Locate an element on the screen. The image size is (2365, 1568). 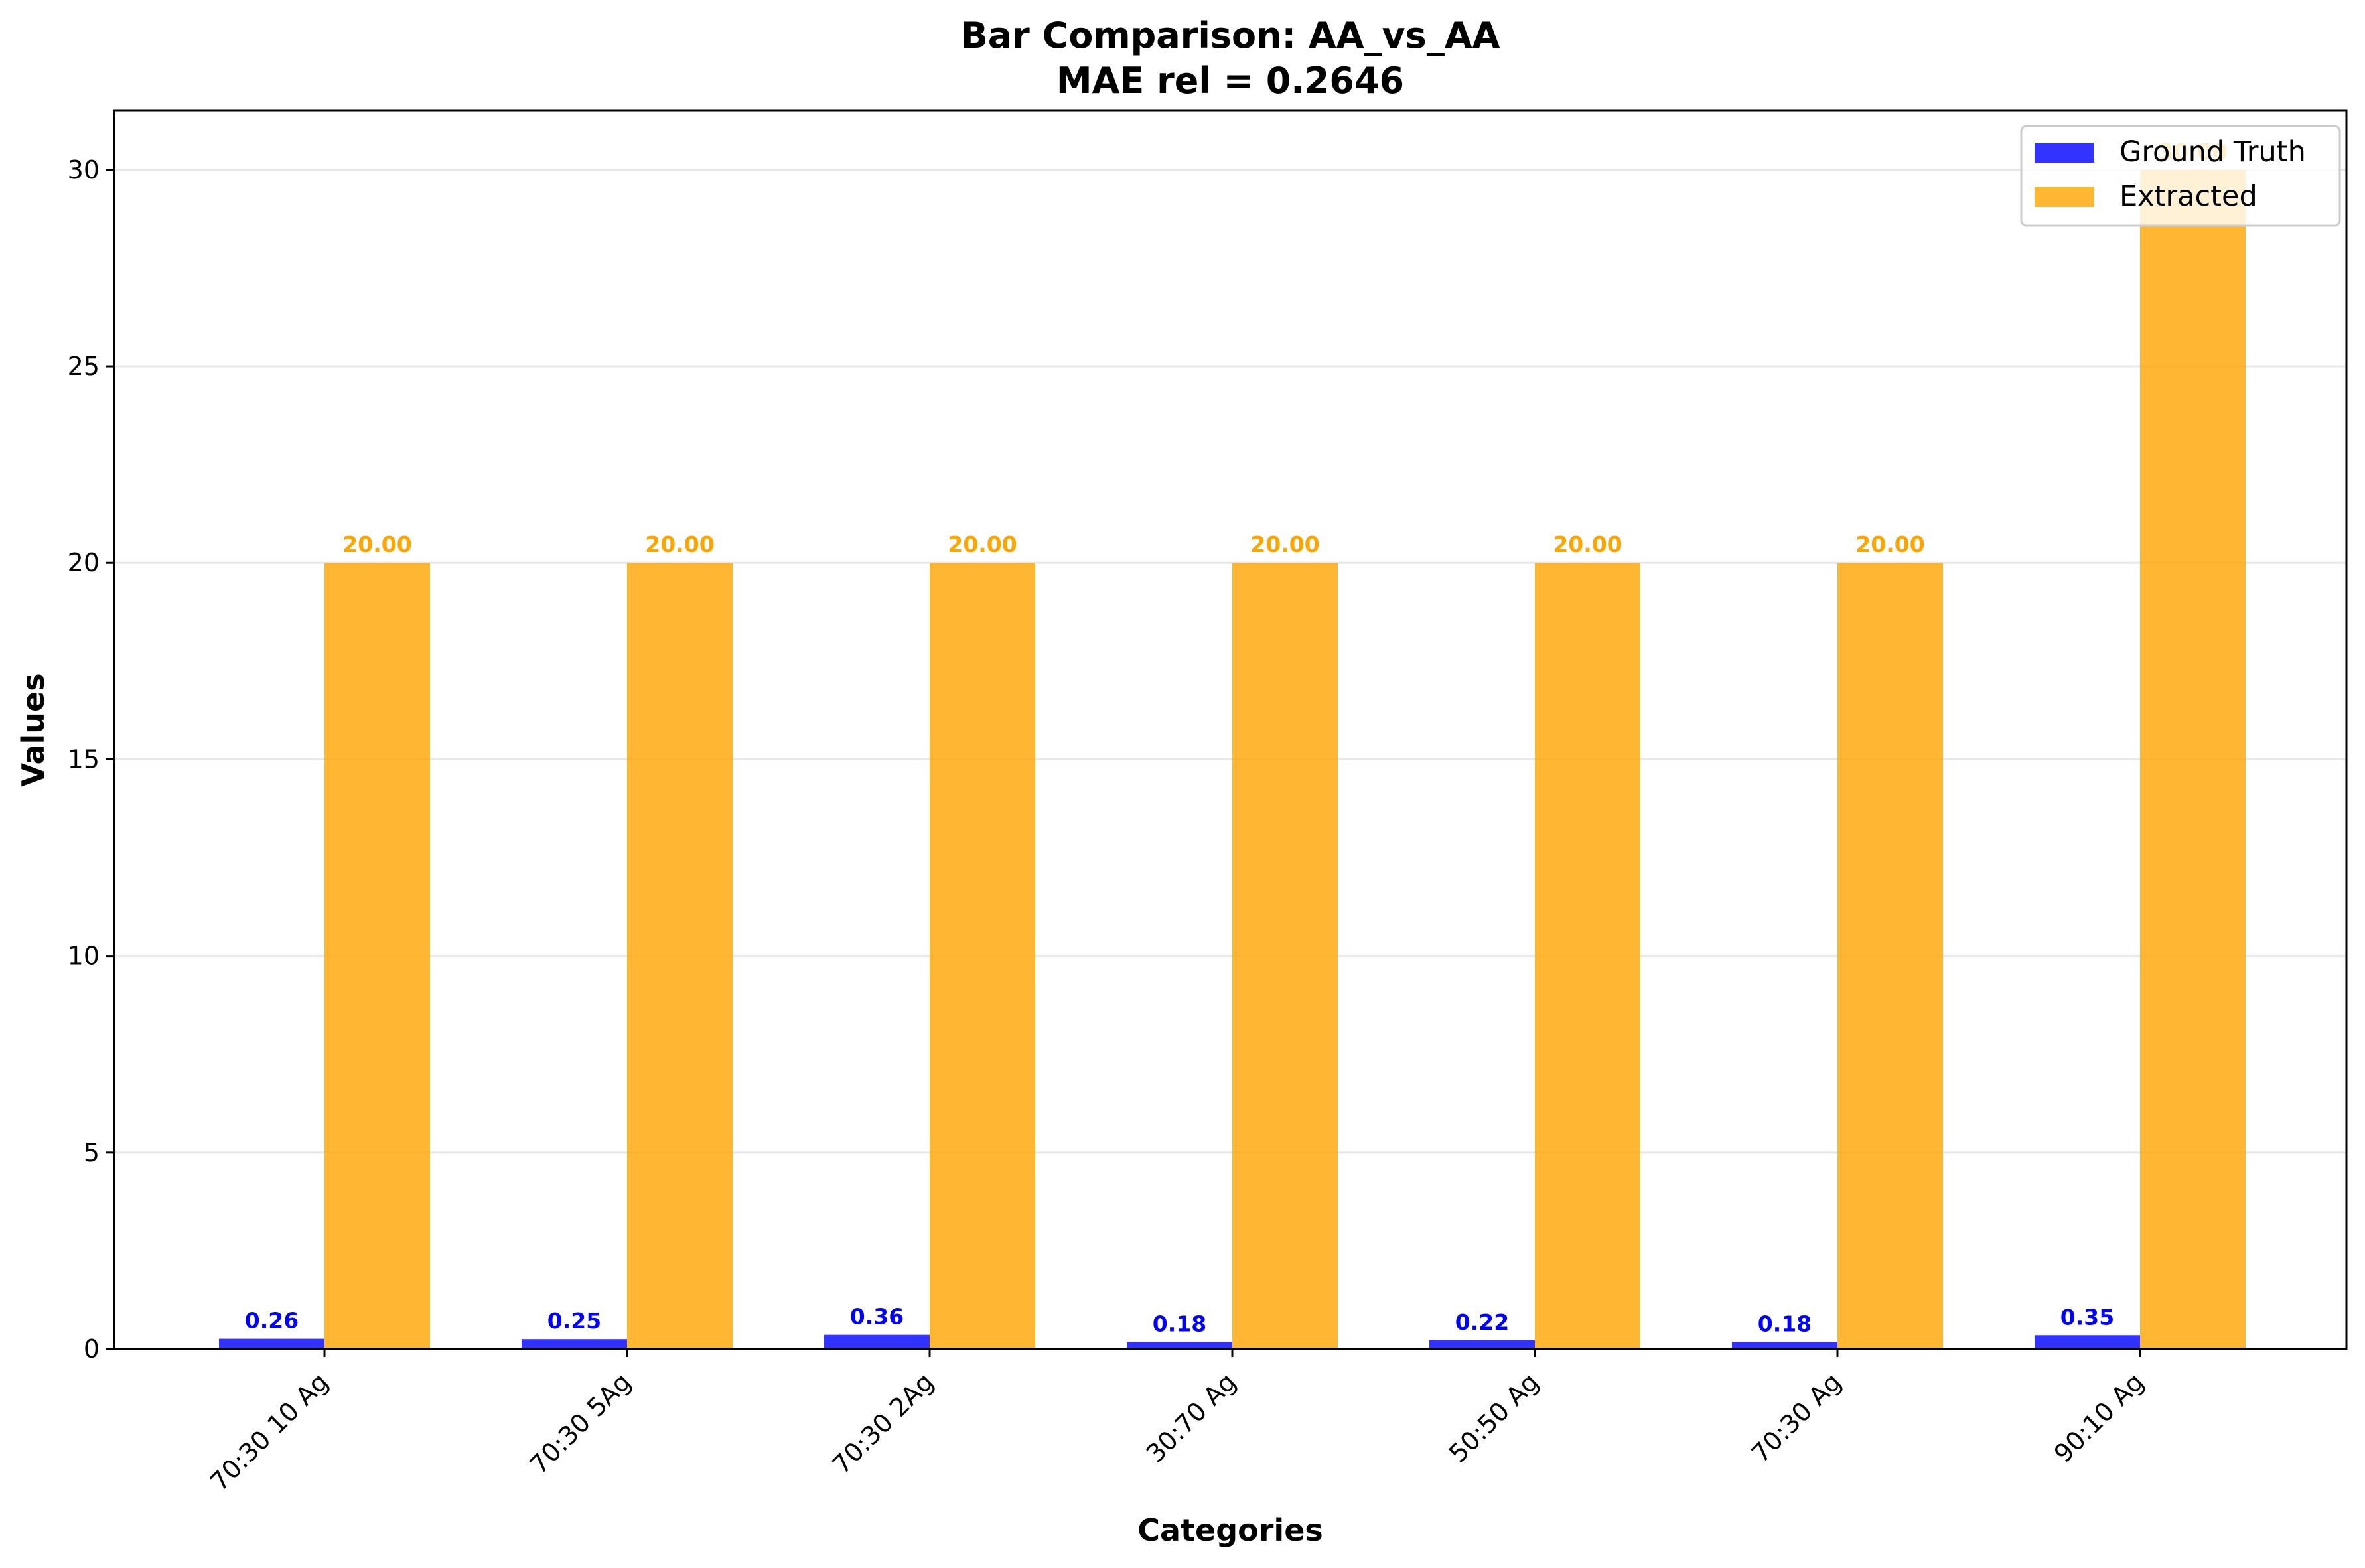
legend-swatch-extracted is located at coordinates (2064, 197).